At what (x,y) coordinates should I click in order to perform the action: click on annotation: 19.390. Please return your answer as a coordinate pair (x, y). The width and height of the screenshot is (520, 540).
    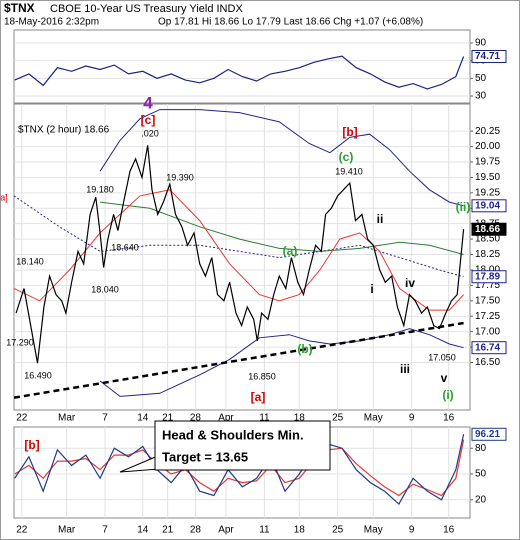
    Looking at the image, I should click on (180, 177).